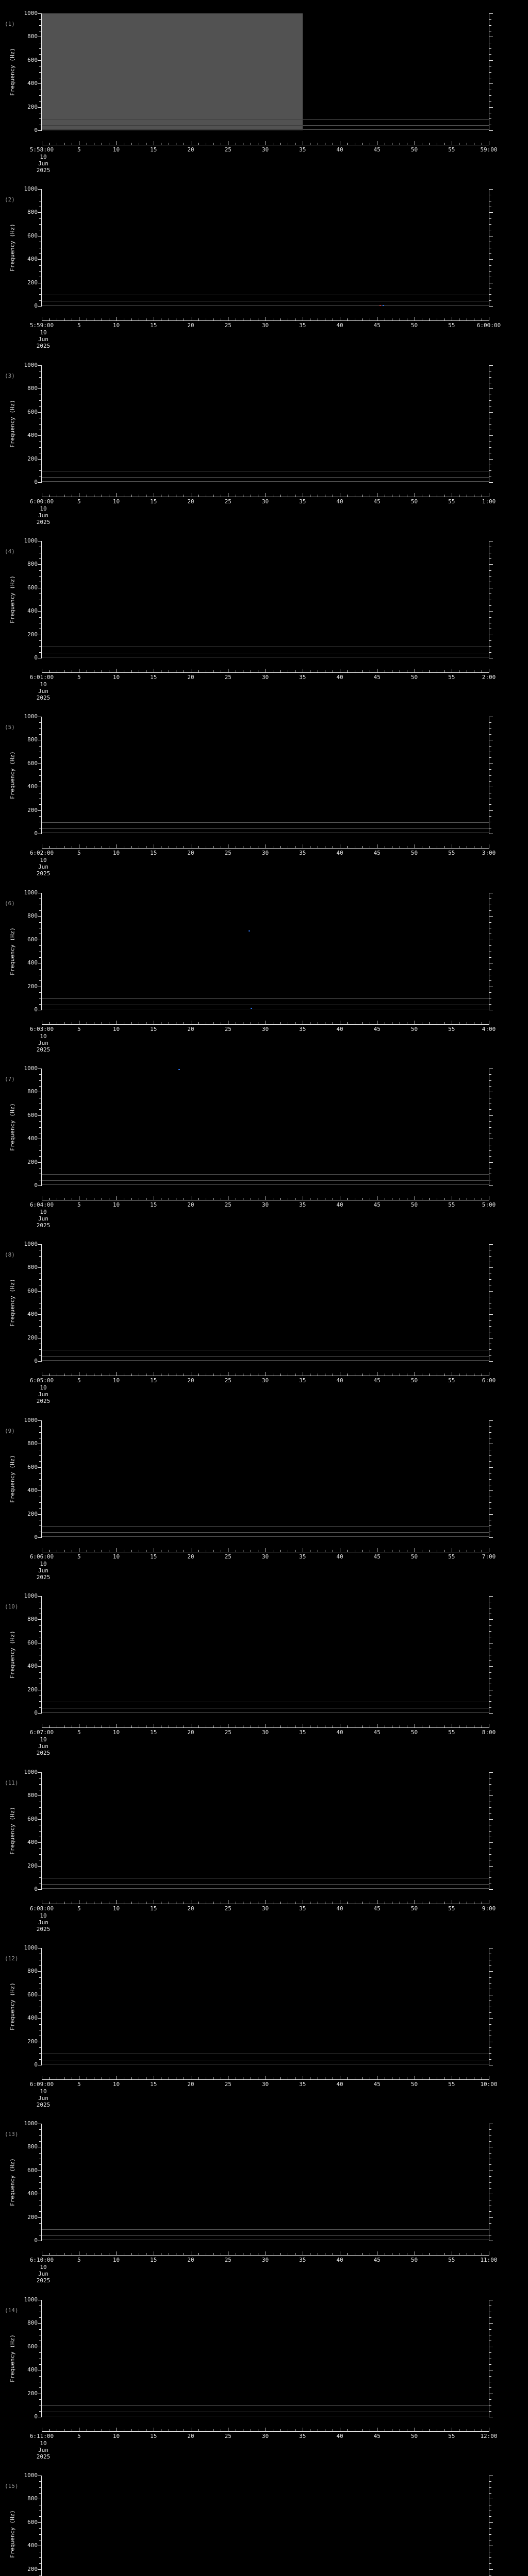 Image resolution: width=528 pixels, height=2576 pixels. What do you see at coordinates (489, 2260) in the screenshot?
I see `x-end-time-label: 11:00` at bounding box center [489, 2260].